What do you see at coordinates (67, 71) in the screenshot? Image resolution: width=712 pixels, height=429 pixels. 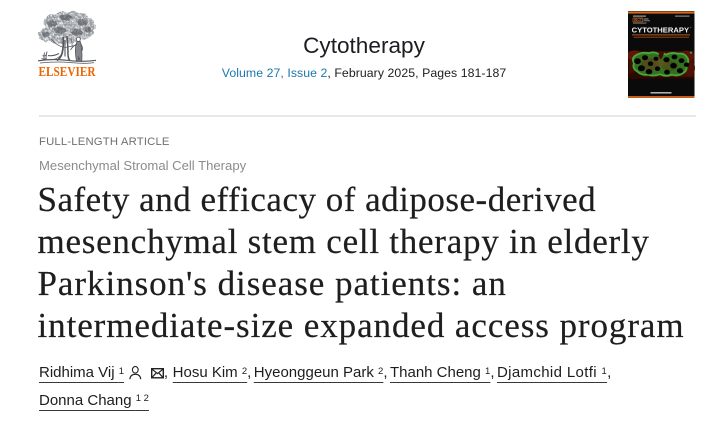 I see `svg-text: ELSEVIER` at bounding box center [67, 71].